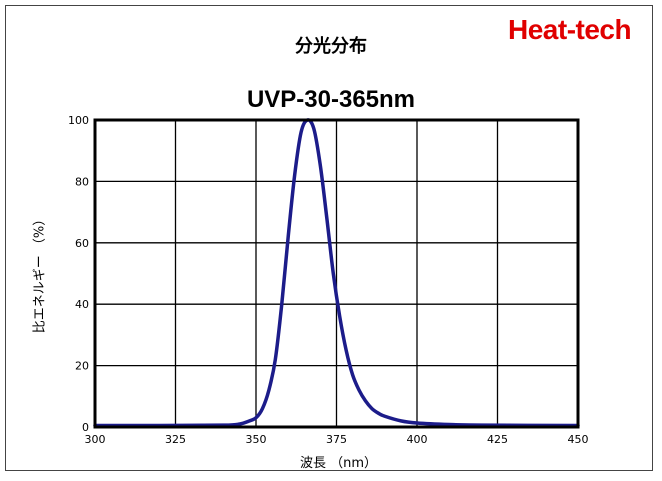 Image resolution: width=662 pixels, height=481 pixels. I want to click on y-tick-label: 100, so click(78, 120).